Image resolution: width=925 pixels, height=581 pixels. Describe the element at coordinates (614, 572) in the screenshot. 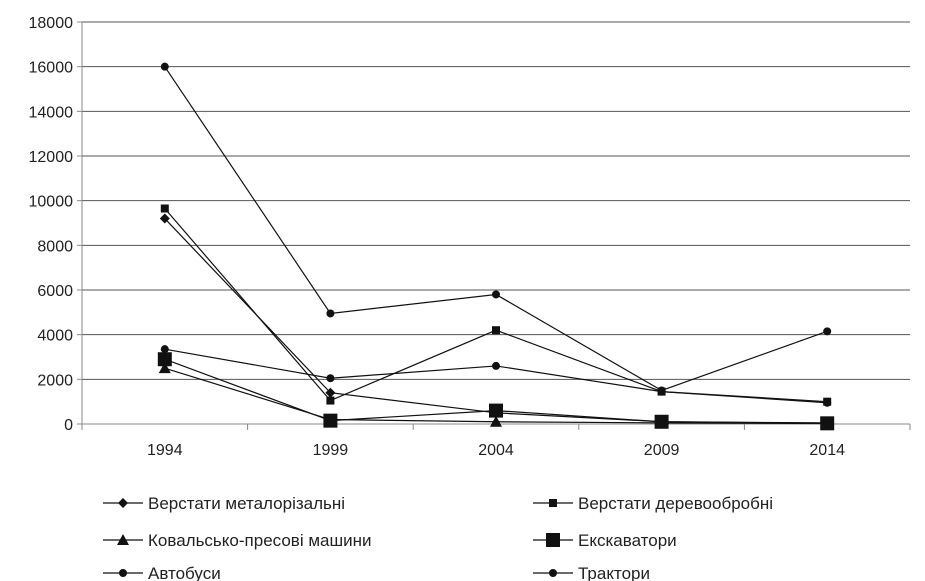

I see `legend-label: Трактори` at that location.